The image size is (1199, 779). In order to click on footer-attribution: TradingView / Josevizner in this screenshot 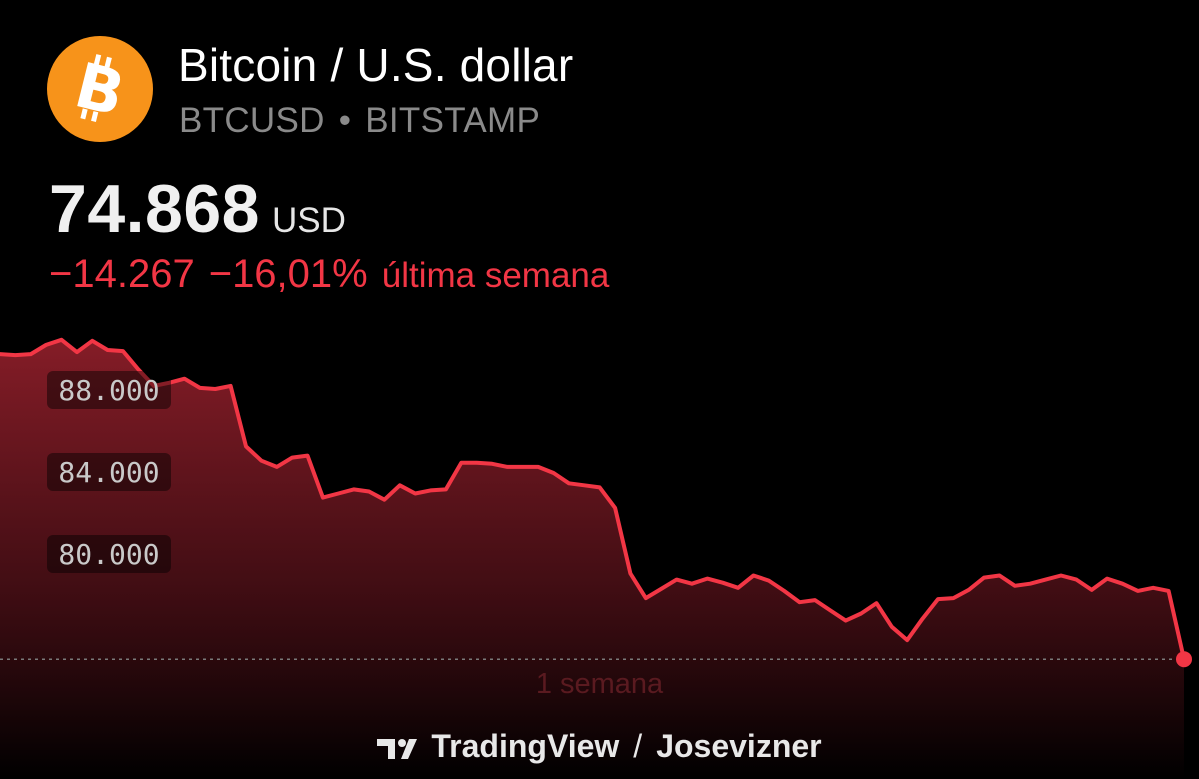, I will do `click(599, 748)`.